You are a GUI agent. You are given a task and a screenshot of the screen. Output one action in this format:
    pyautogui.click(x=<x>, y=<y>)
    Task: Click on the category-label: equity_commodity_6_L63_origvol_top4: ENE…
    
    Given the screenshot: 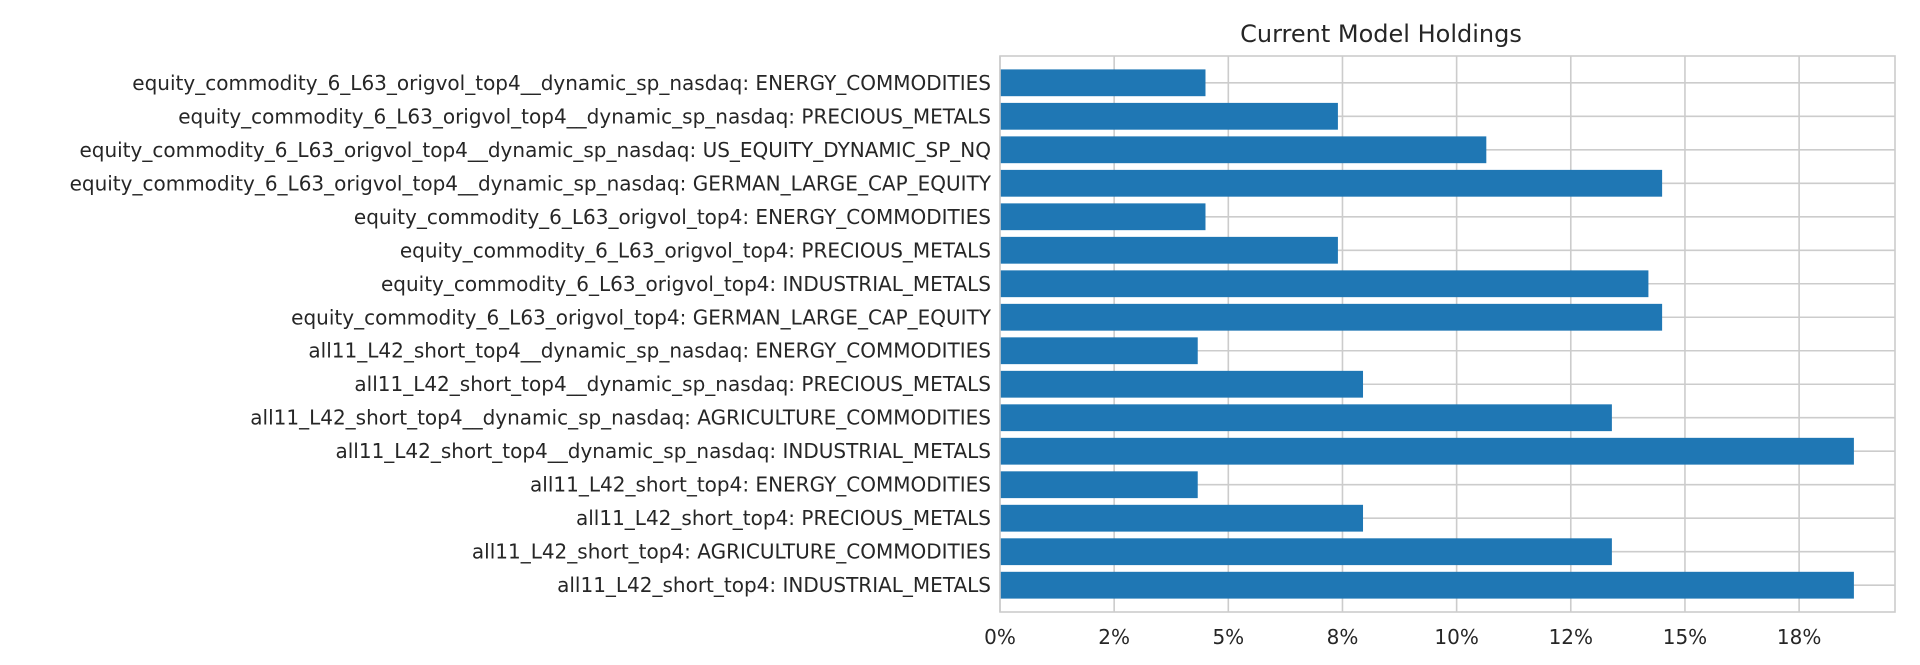 What is the action you would take?
    pyautogui.click(x=672, y=217)
    